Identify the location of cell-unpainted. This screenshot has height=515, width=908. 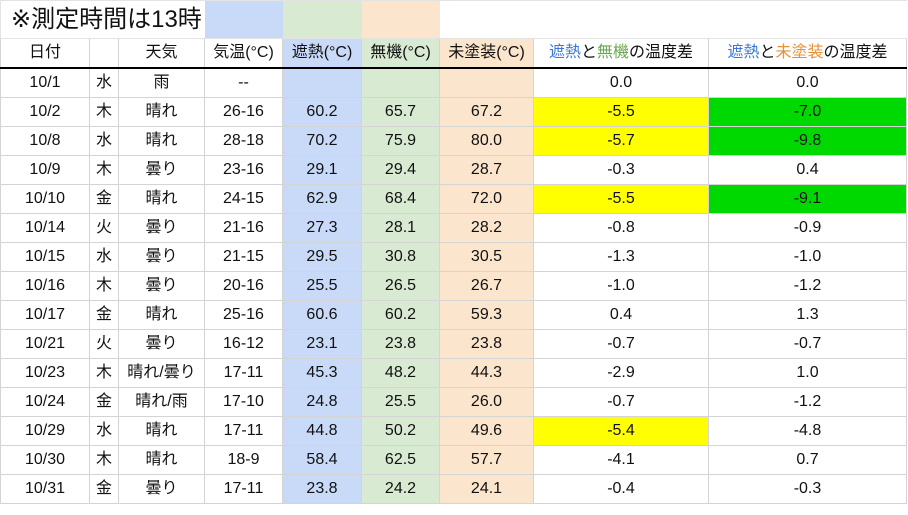
(486, 82).